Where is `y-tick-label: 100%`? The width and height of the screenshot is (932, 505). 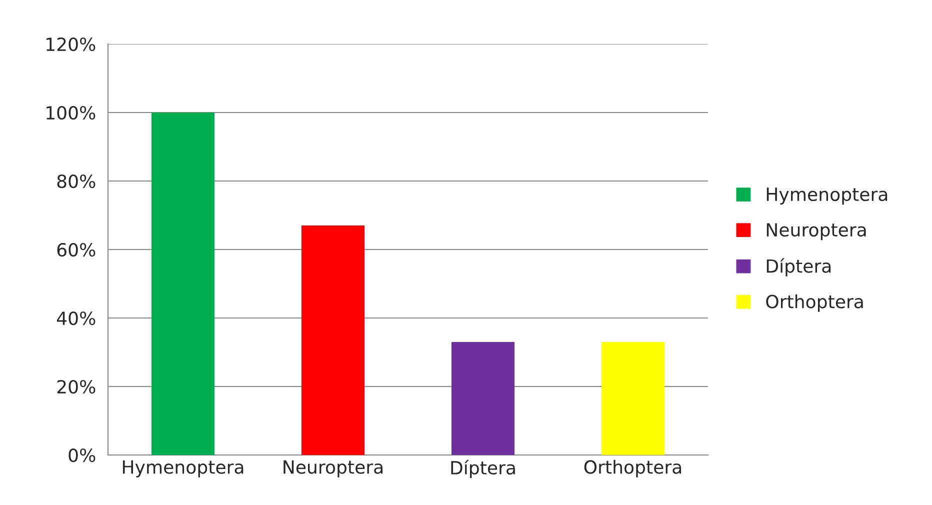 y-tick-label: 100% is located at coordinates (71, 113).